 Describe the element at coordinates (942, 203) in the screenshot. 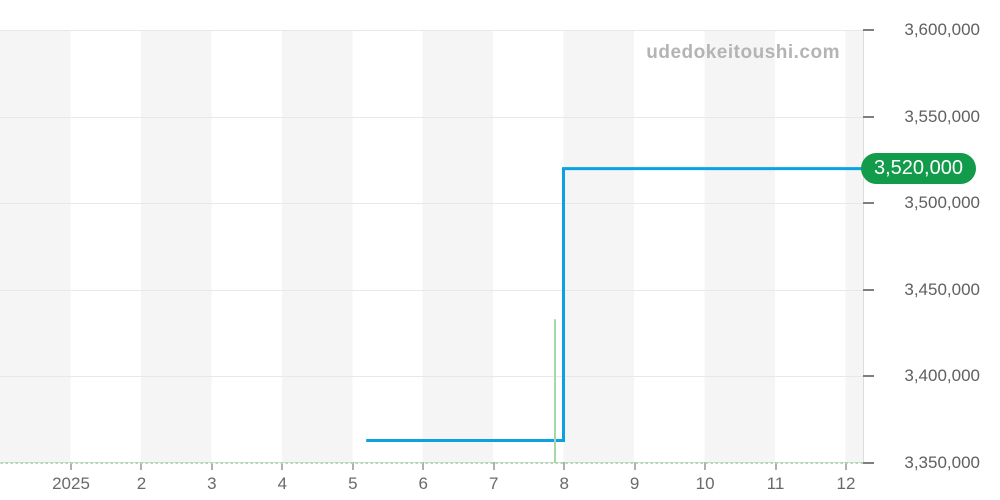

I see `y-axis-label: 3,500,000` at that location.